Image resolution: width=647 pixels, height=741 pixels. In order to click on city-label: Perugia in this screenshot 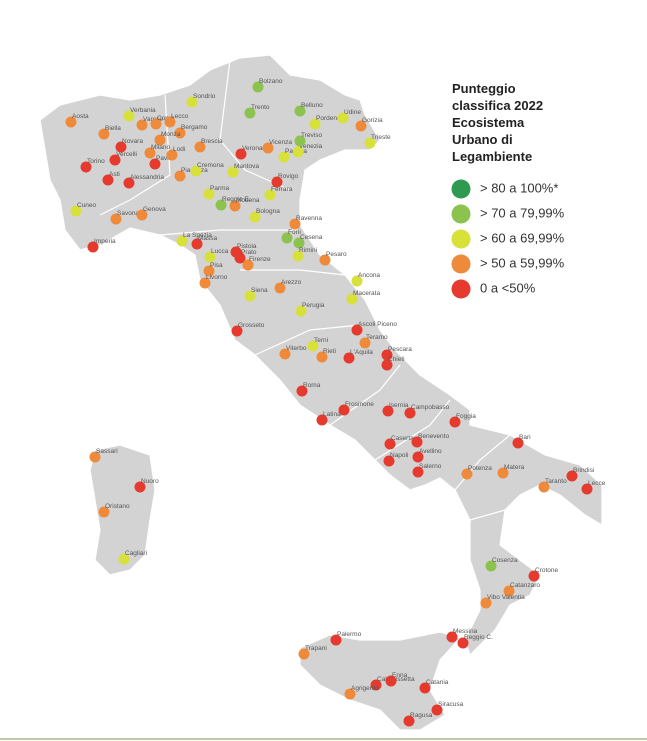, I will do `click(313, 305)`.